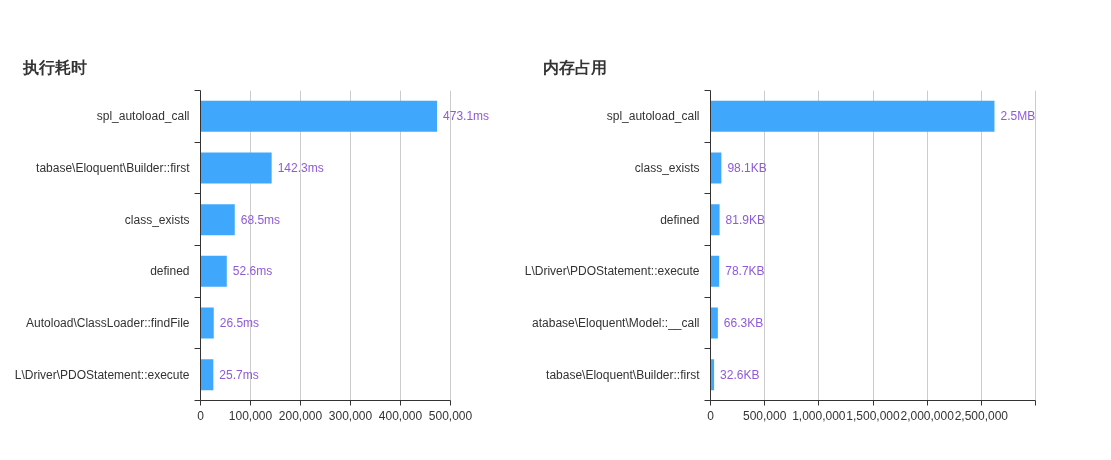 This screenshot has height=460, width=1111. Describe the element at coordinates (616, 323) in the screenshot. I see `y-tick-label: atabase\Eloquent\Model::__call` at that location.